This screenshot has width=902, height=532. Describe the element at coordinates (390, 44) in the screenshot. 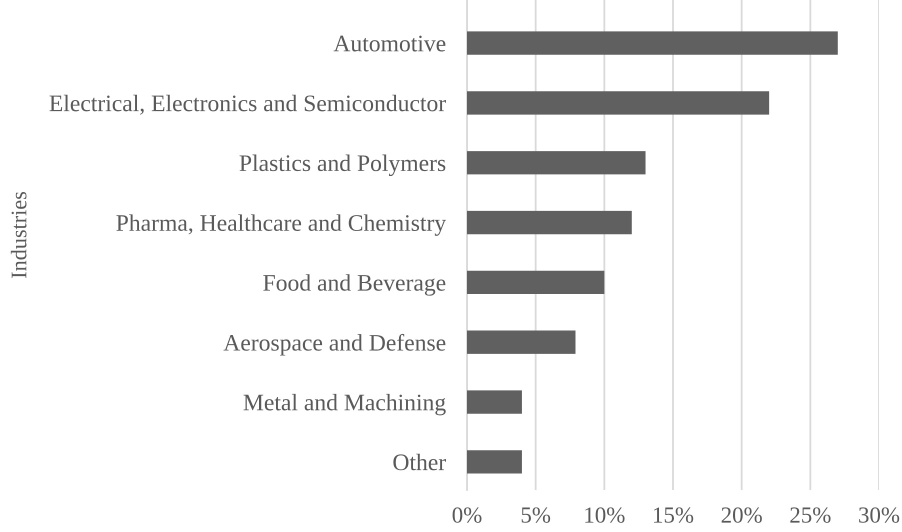

I see `y-tick-label: Automotive` at that location.